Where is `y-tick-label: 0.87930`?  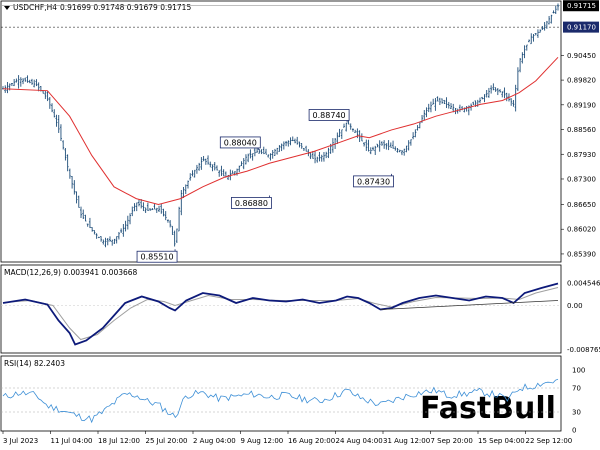 y-tick-label: 0.87930 is located at coordinates (581, 155).